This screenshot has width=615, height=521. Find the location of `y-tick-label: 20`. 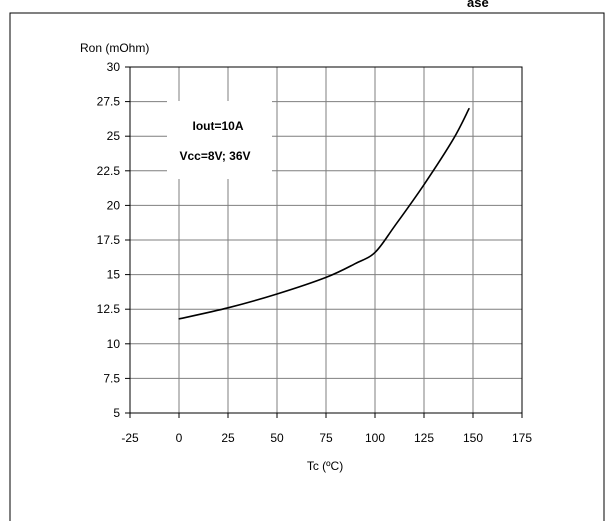

y-tick-label: 20 is located at coordinates (114, 205).